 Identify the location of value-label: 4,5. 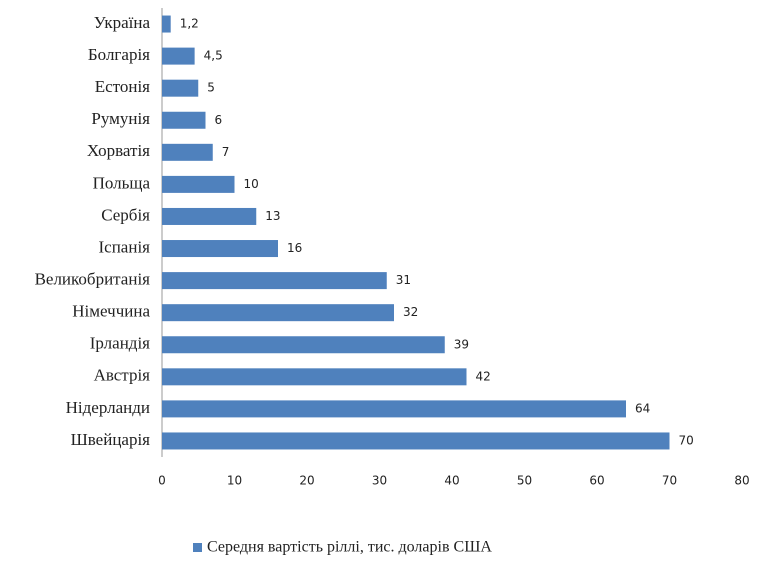
(213, 56).